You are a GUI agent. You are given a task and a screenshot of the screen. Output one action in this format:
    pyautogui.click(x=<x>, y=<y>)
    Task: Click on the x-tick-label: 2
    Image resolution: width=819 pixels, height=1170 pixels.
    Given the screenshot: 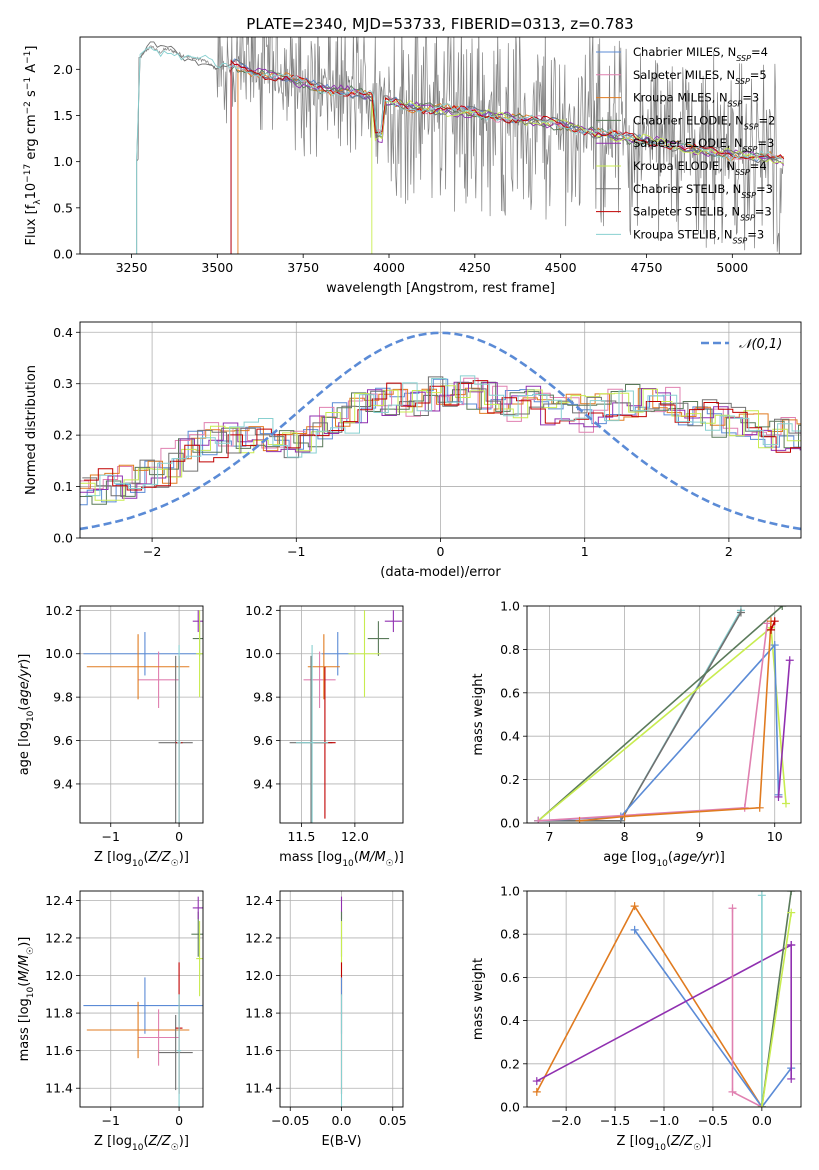 What is the action you would take?
    pyautogui.click(x=729, y=551)
    